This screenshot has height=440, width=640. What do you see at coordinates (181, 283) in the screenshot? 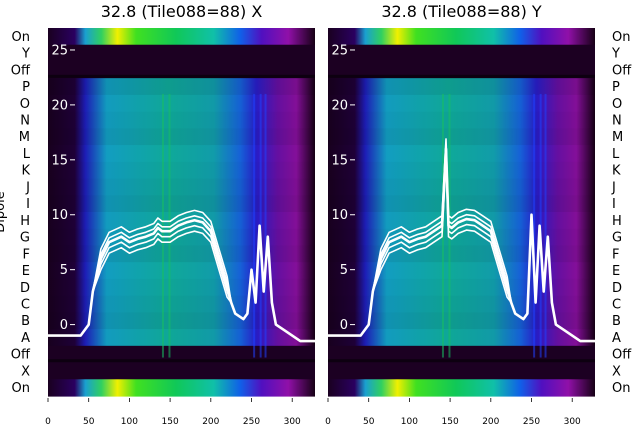
I see `spectrum-line` at bounding box center [181, 283].